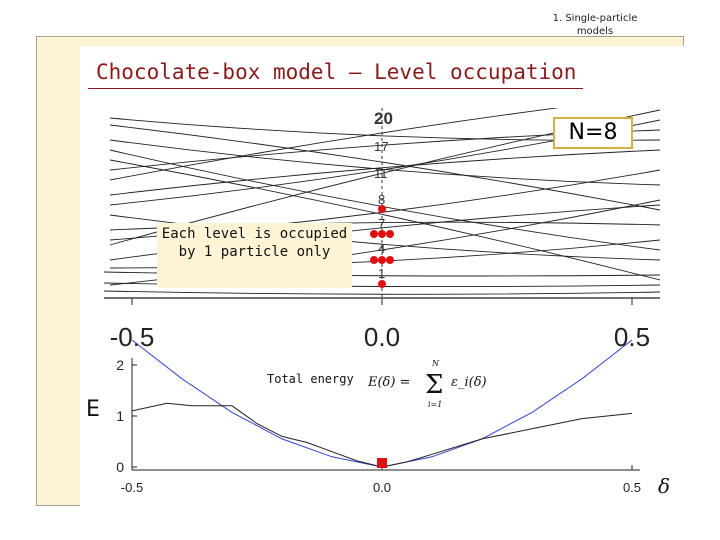 The image size is (720, 540). I want to click on level-label: 11, so click(381, 173).